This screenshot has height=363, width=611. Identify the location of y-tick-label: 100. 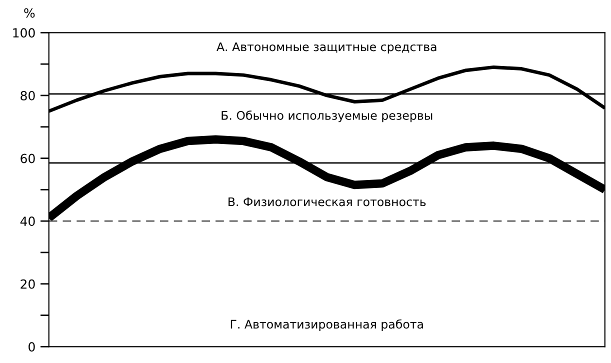
(24, 33).